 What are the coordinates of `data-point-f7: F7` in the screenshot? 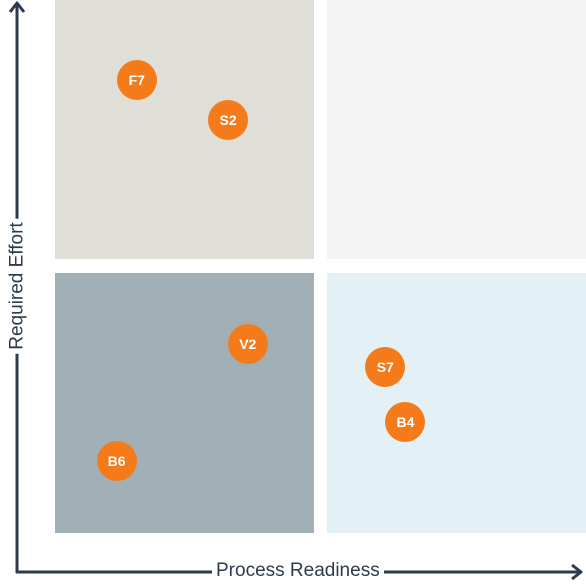 It's located at (136, 79).